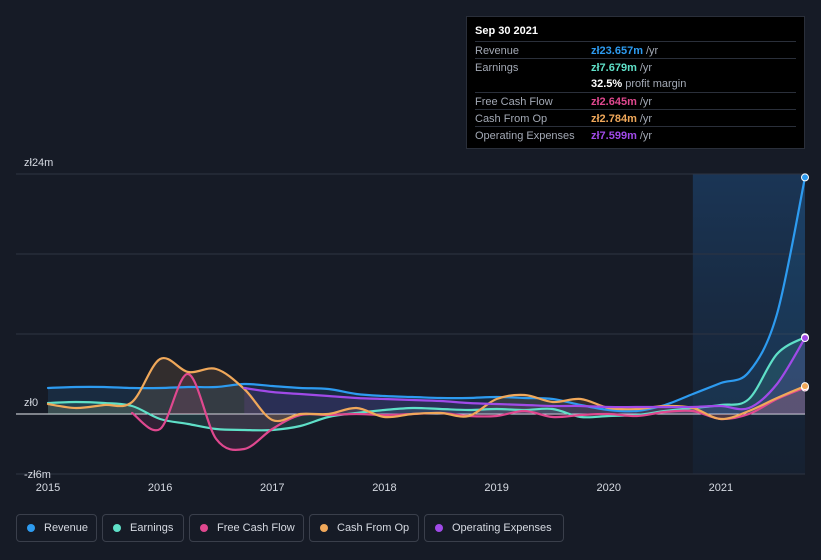 The image size is (821, 560). I want to click on x-tick-label: 2019, so click(496, 488).